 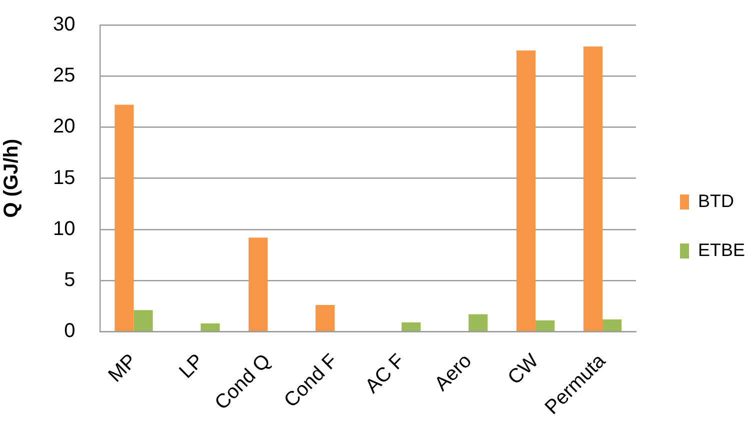 What do you see at coordinates (385, 374) in the screenshot?
I see `x-tick-label: AC F` at bounding box center [385, 374].